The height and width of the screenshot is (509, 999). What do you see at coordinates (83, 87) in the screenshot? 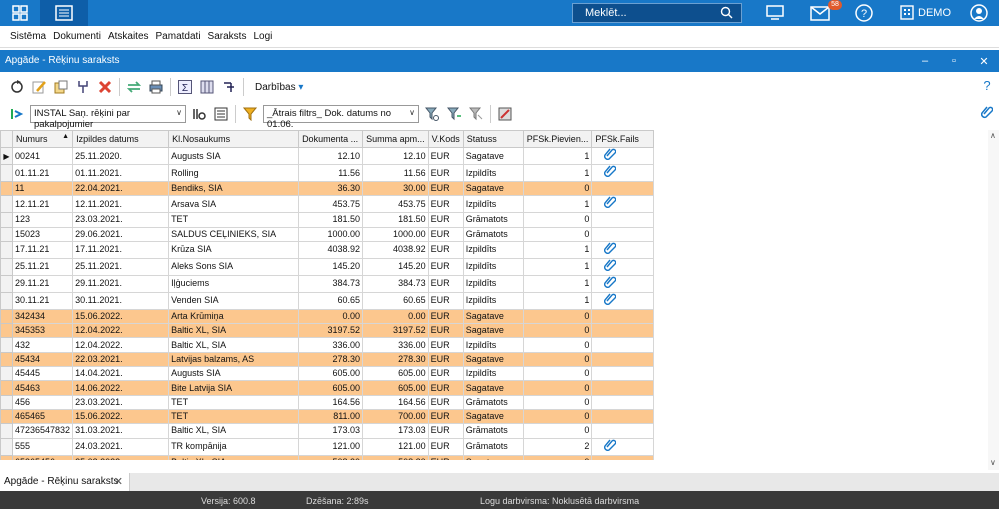
I see `merge-icon` at bounding box center [83, 87].